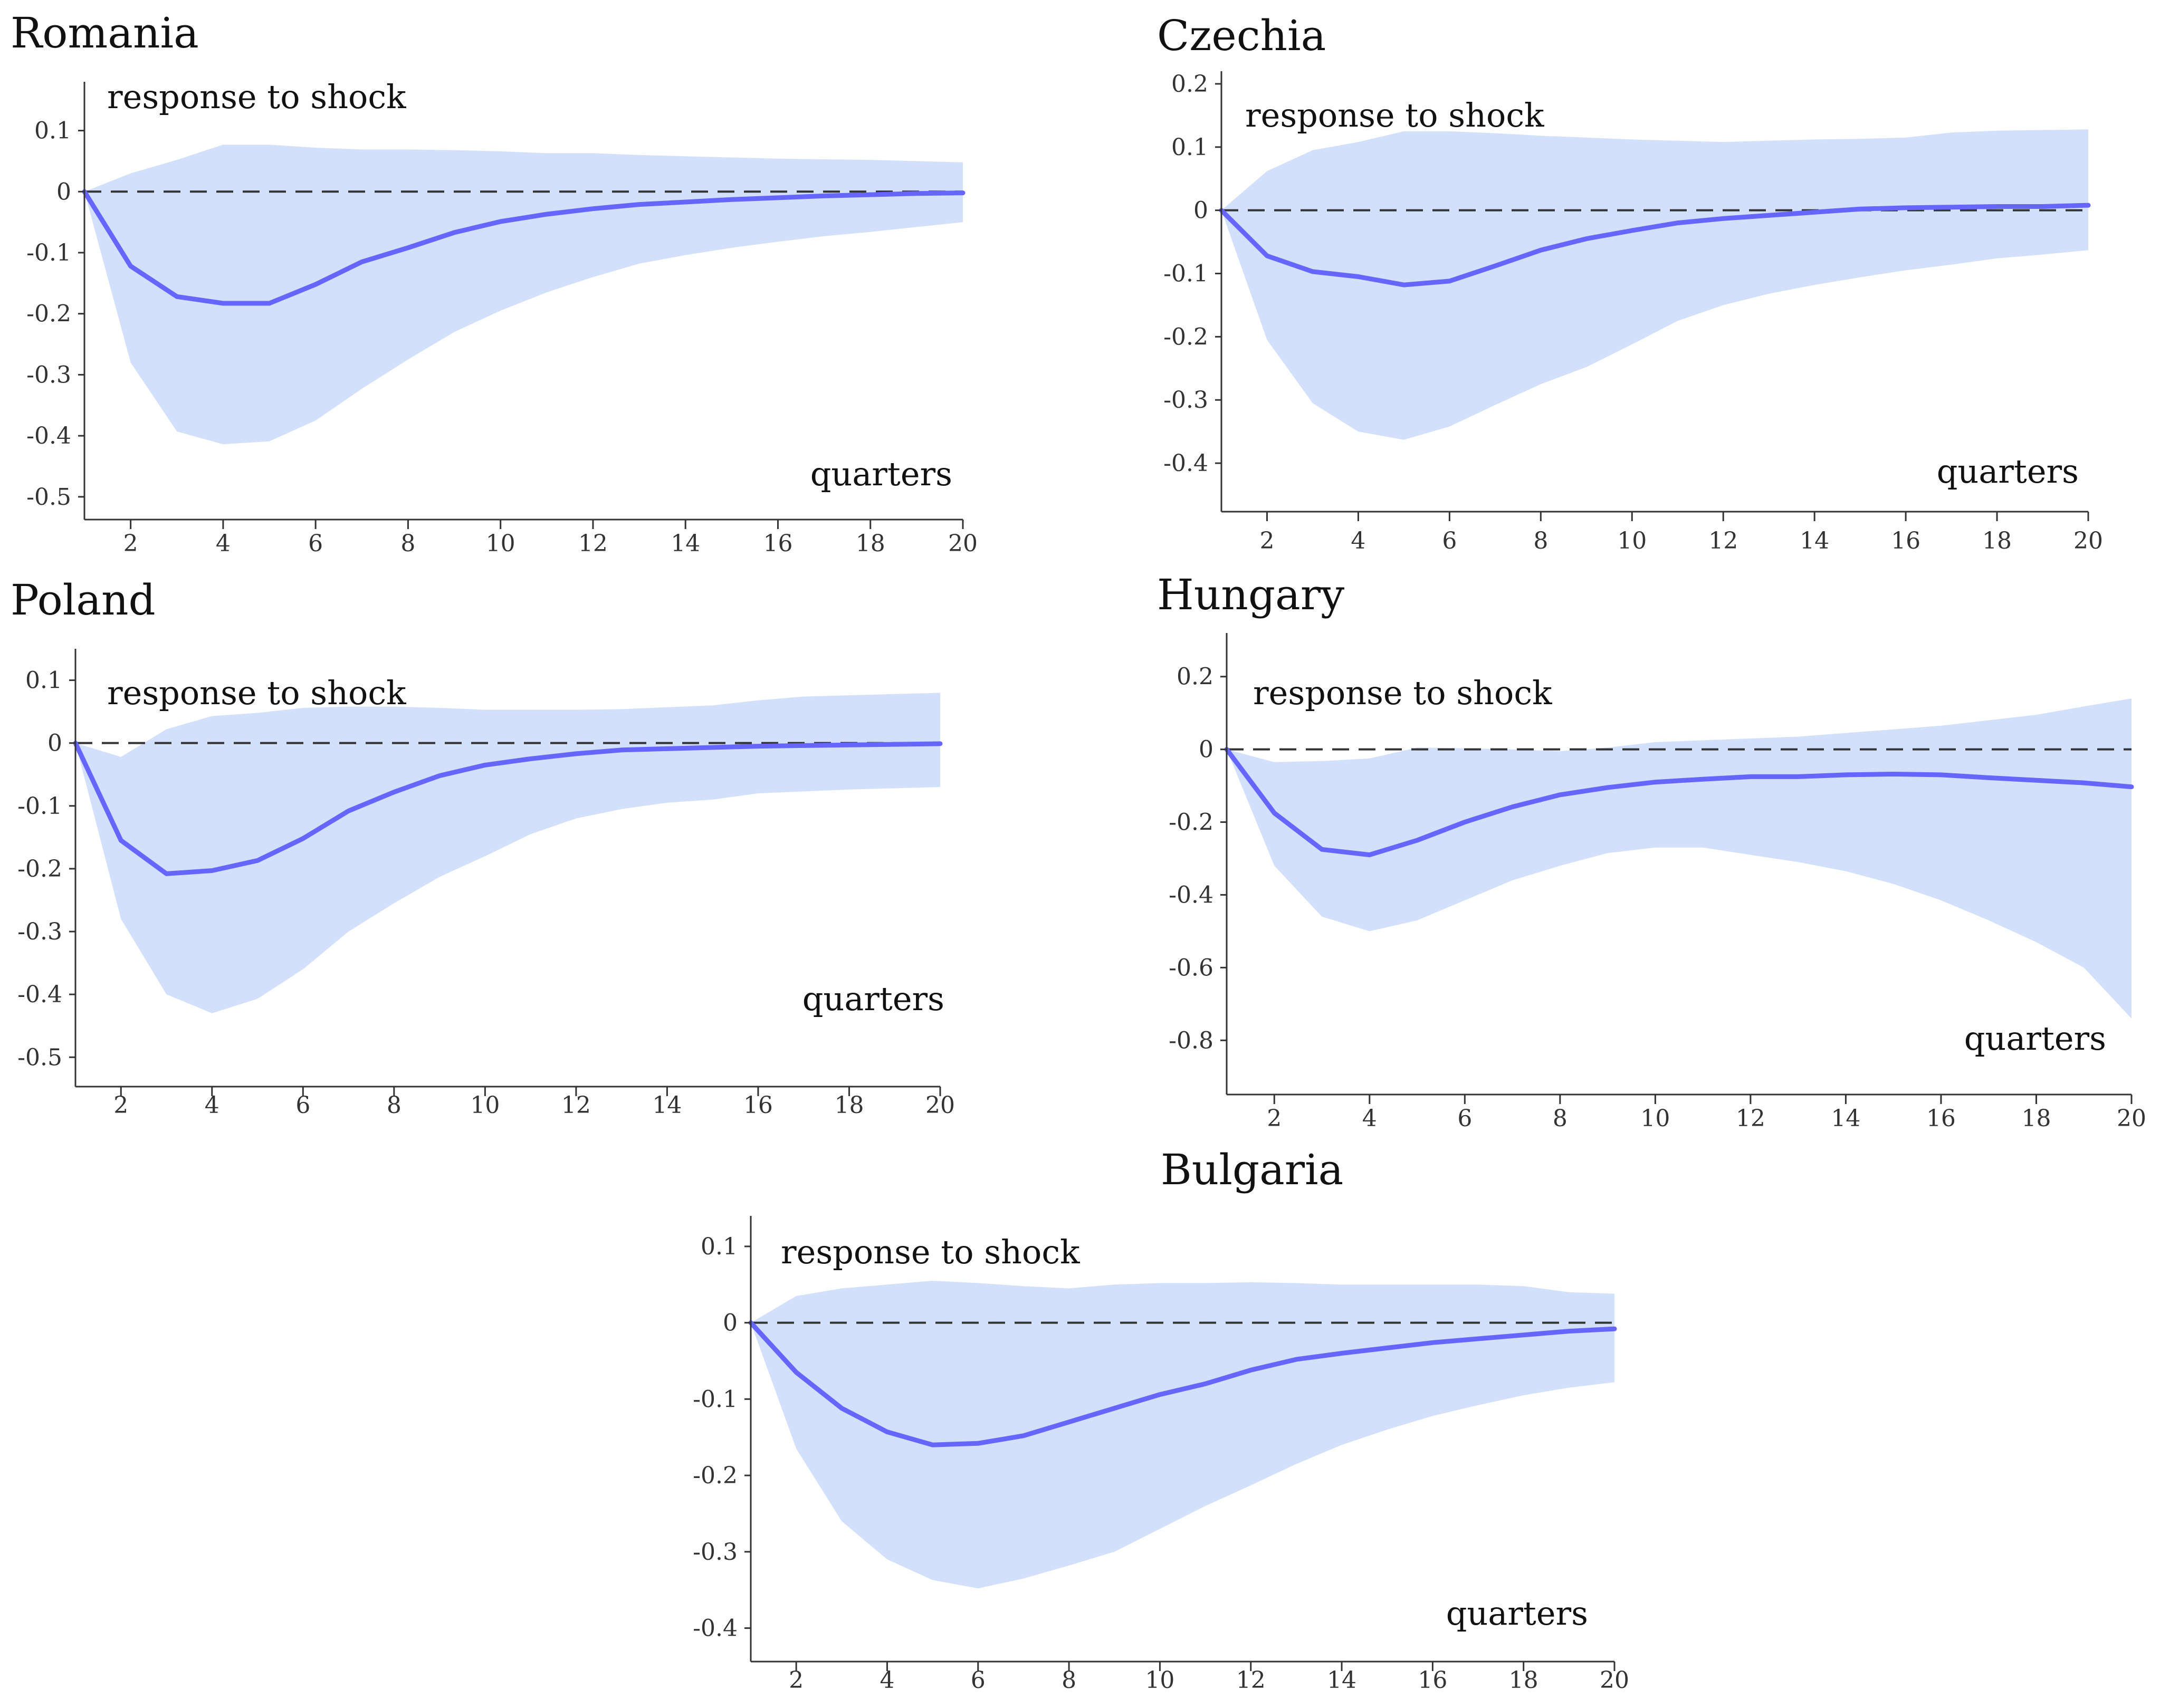 The image size is (2160, 1708). I want to click on panel-title: Czechia, so click(1241, 35).